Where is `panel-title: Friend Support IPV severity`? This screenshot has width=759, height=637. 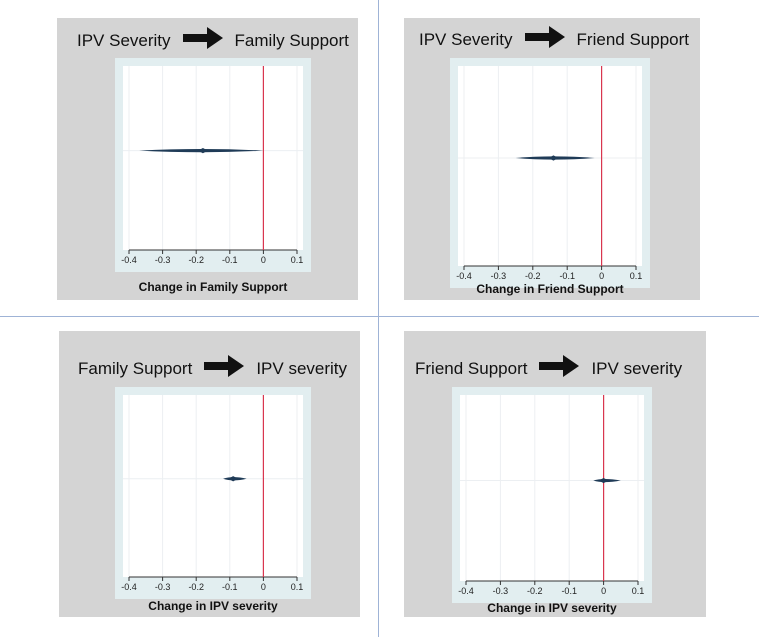
panel-title: Friend Support IPV severity is located at coordinates (548, 368).